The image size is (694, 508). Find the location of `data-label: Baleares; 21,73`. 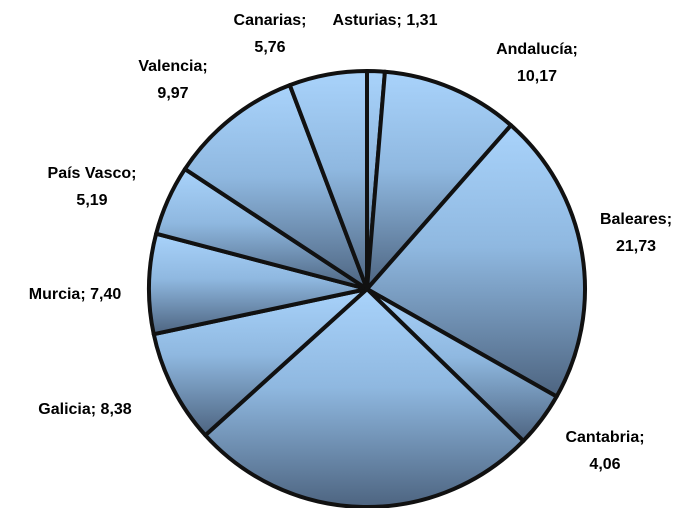

data-label: Baleares; 21,73 is located at coordinates (636, 233).